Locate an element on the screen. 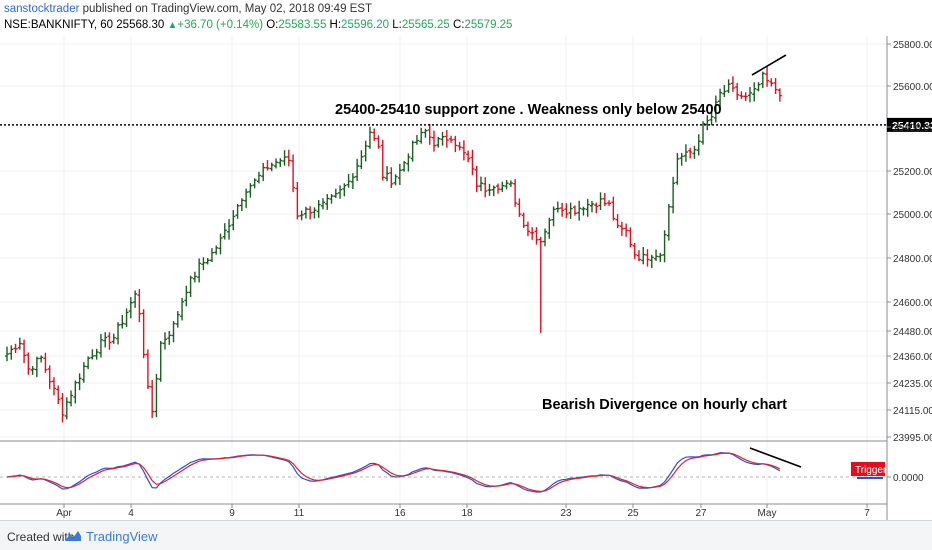 The height and width of the screenshot is (550, 932). oscillator-line is located at coordinates (393, 472).